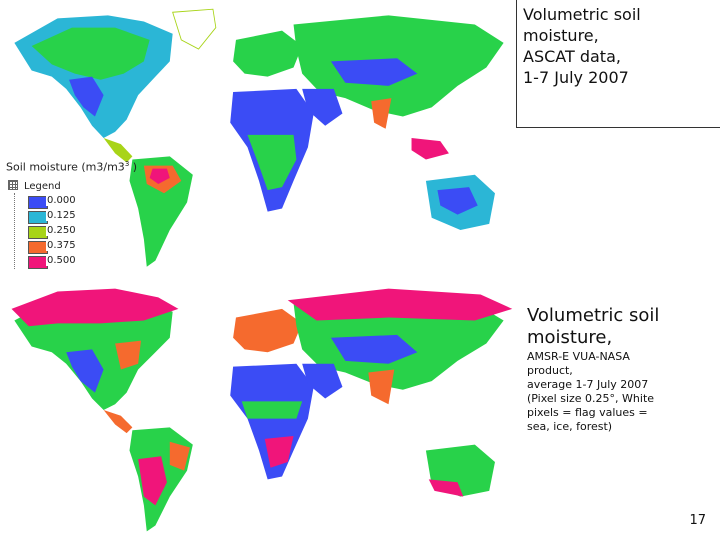  I want to click on australia-wet-edge, so click(446, 488).